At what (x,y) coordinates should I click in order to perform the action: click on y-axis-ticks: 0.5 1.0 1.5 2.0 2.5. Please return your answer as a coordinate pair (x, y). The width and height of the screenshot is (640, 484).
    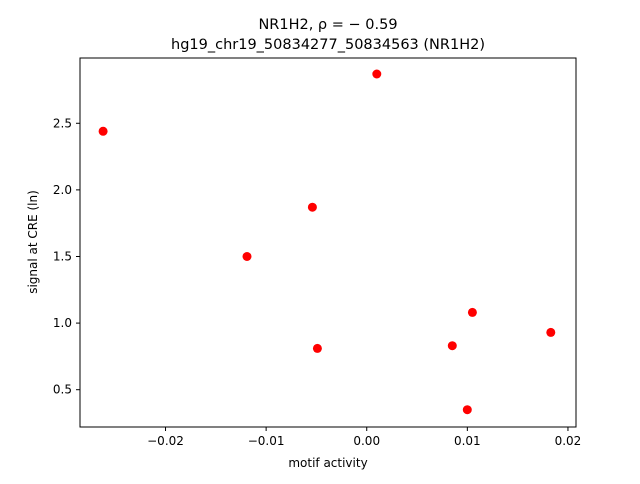
    Looking at the image, I should click on (66, 256).